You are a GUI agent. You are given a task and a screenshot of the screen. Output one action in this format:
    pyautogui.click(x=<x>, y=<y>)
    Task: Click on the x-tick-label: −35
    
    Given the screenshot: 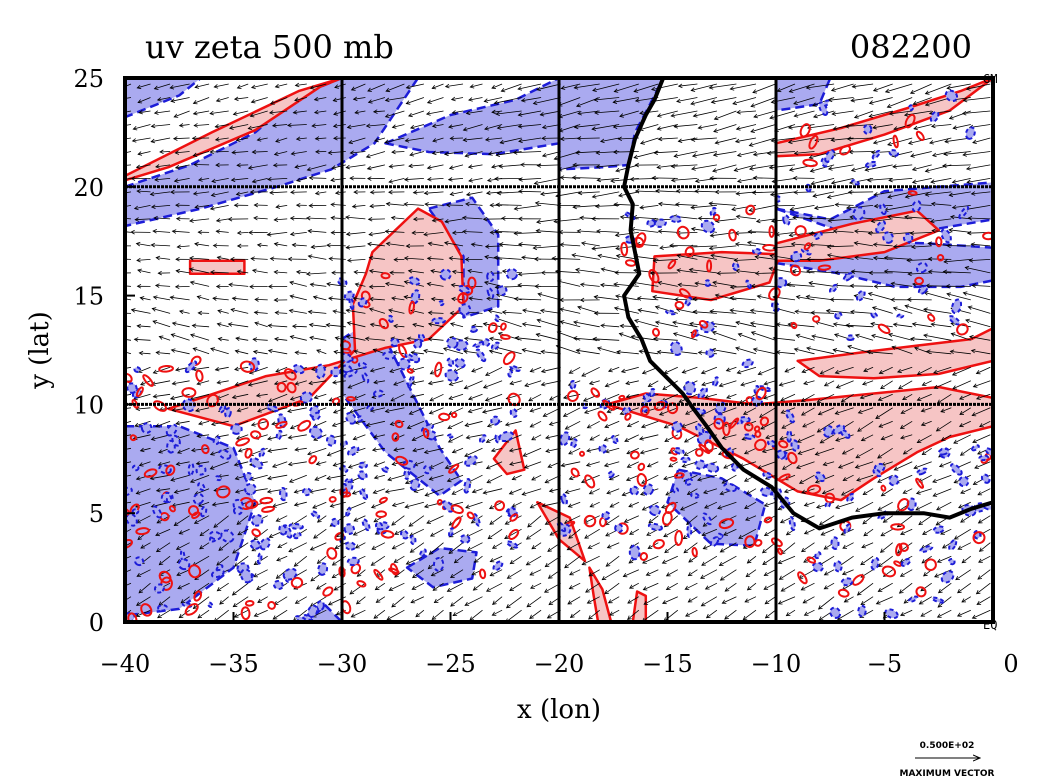 What is the action you would take?
    pyautogui.click(x=233, y=664)
    